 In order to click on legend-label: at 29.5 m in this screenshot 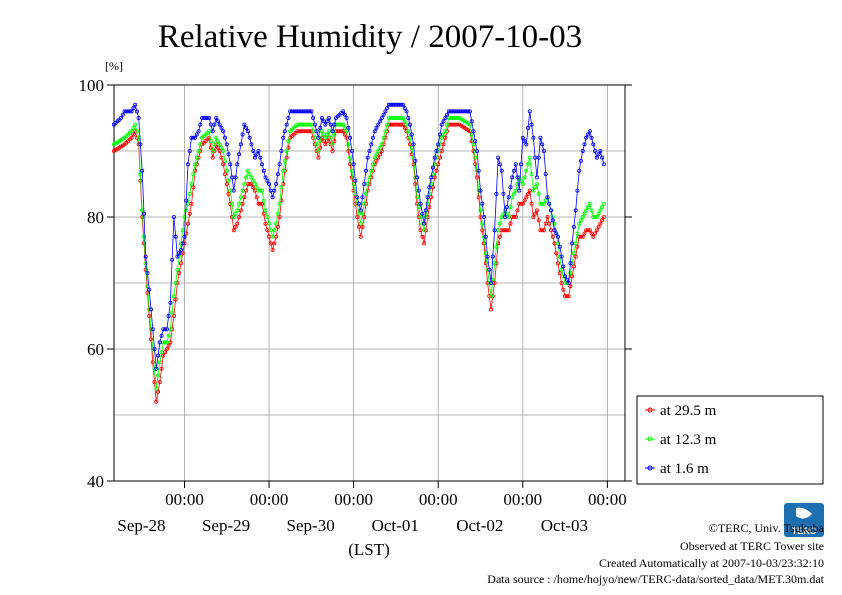, I will do `click(688, 411)`.